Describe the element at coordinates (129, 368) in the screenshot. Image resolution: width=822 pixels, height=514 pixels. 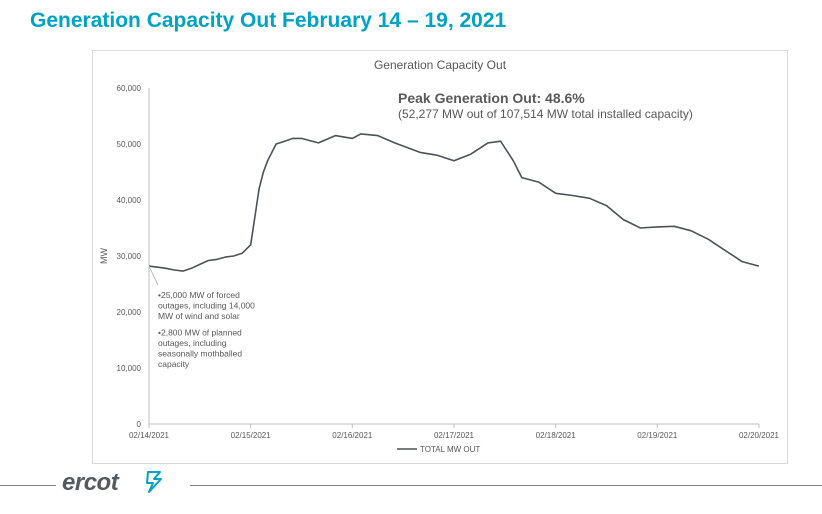
I see `y-tick-label: 10,000` at that location.